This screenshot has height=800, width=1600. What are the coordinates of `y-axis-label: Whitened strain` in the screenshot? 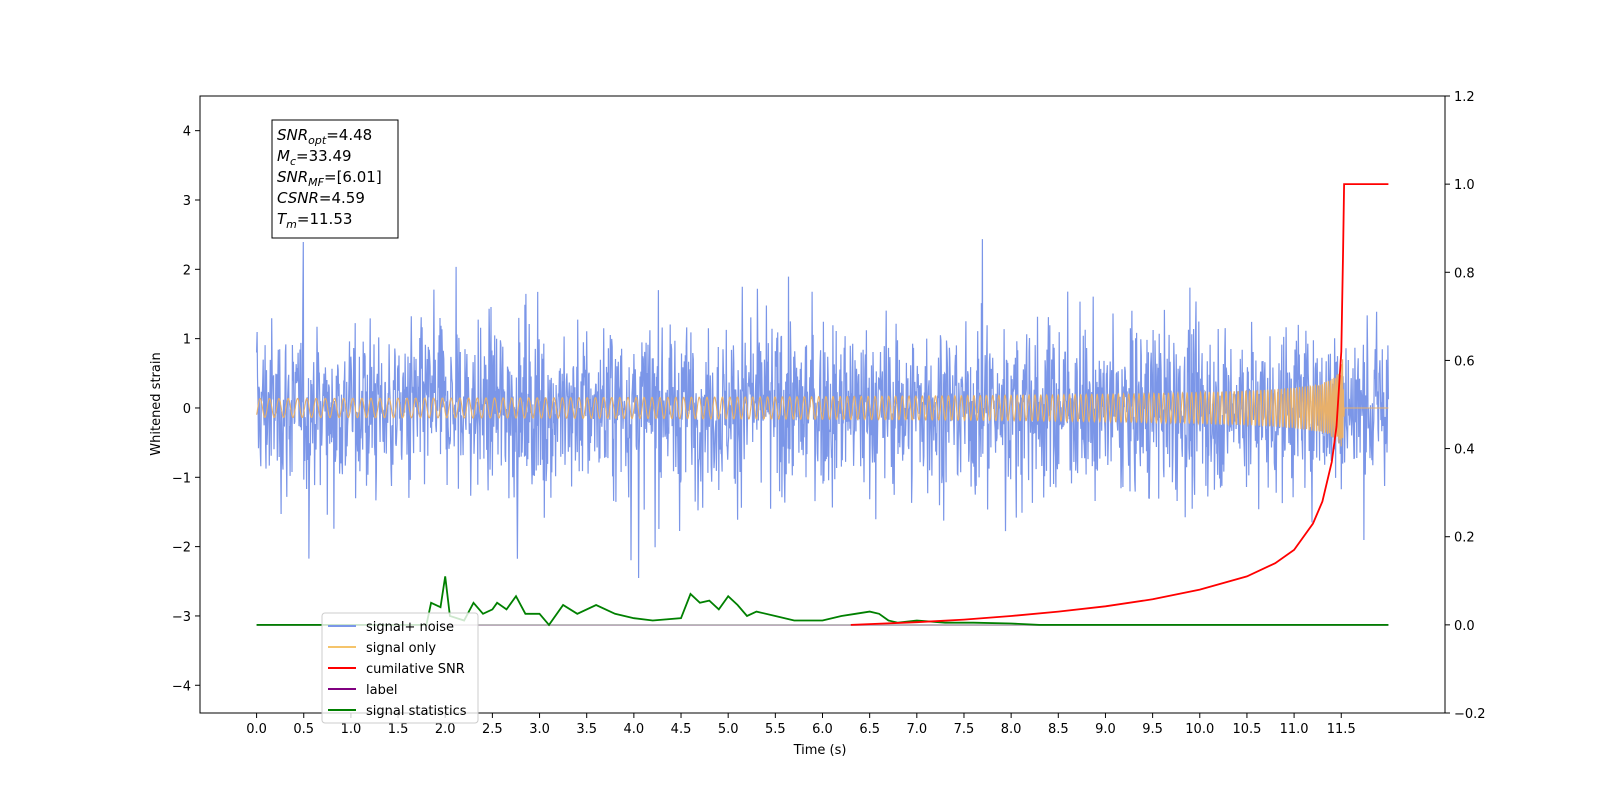 It's located at (156, 403).